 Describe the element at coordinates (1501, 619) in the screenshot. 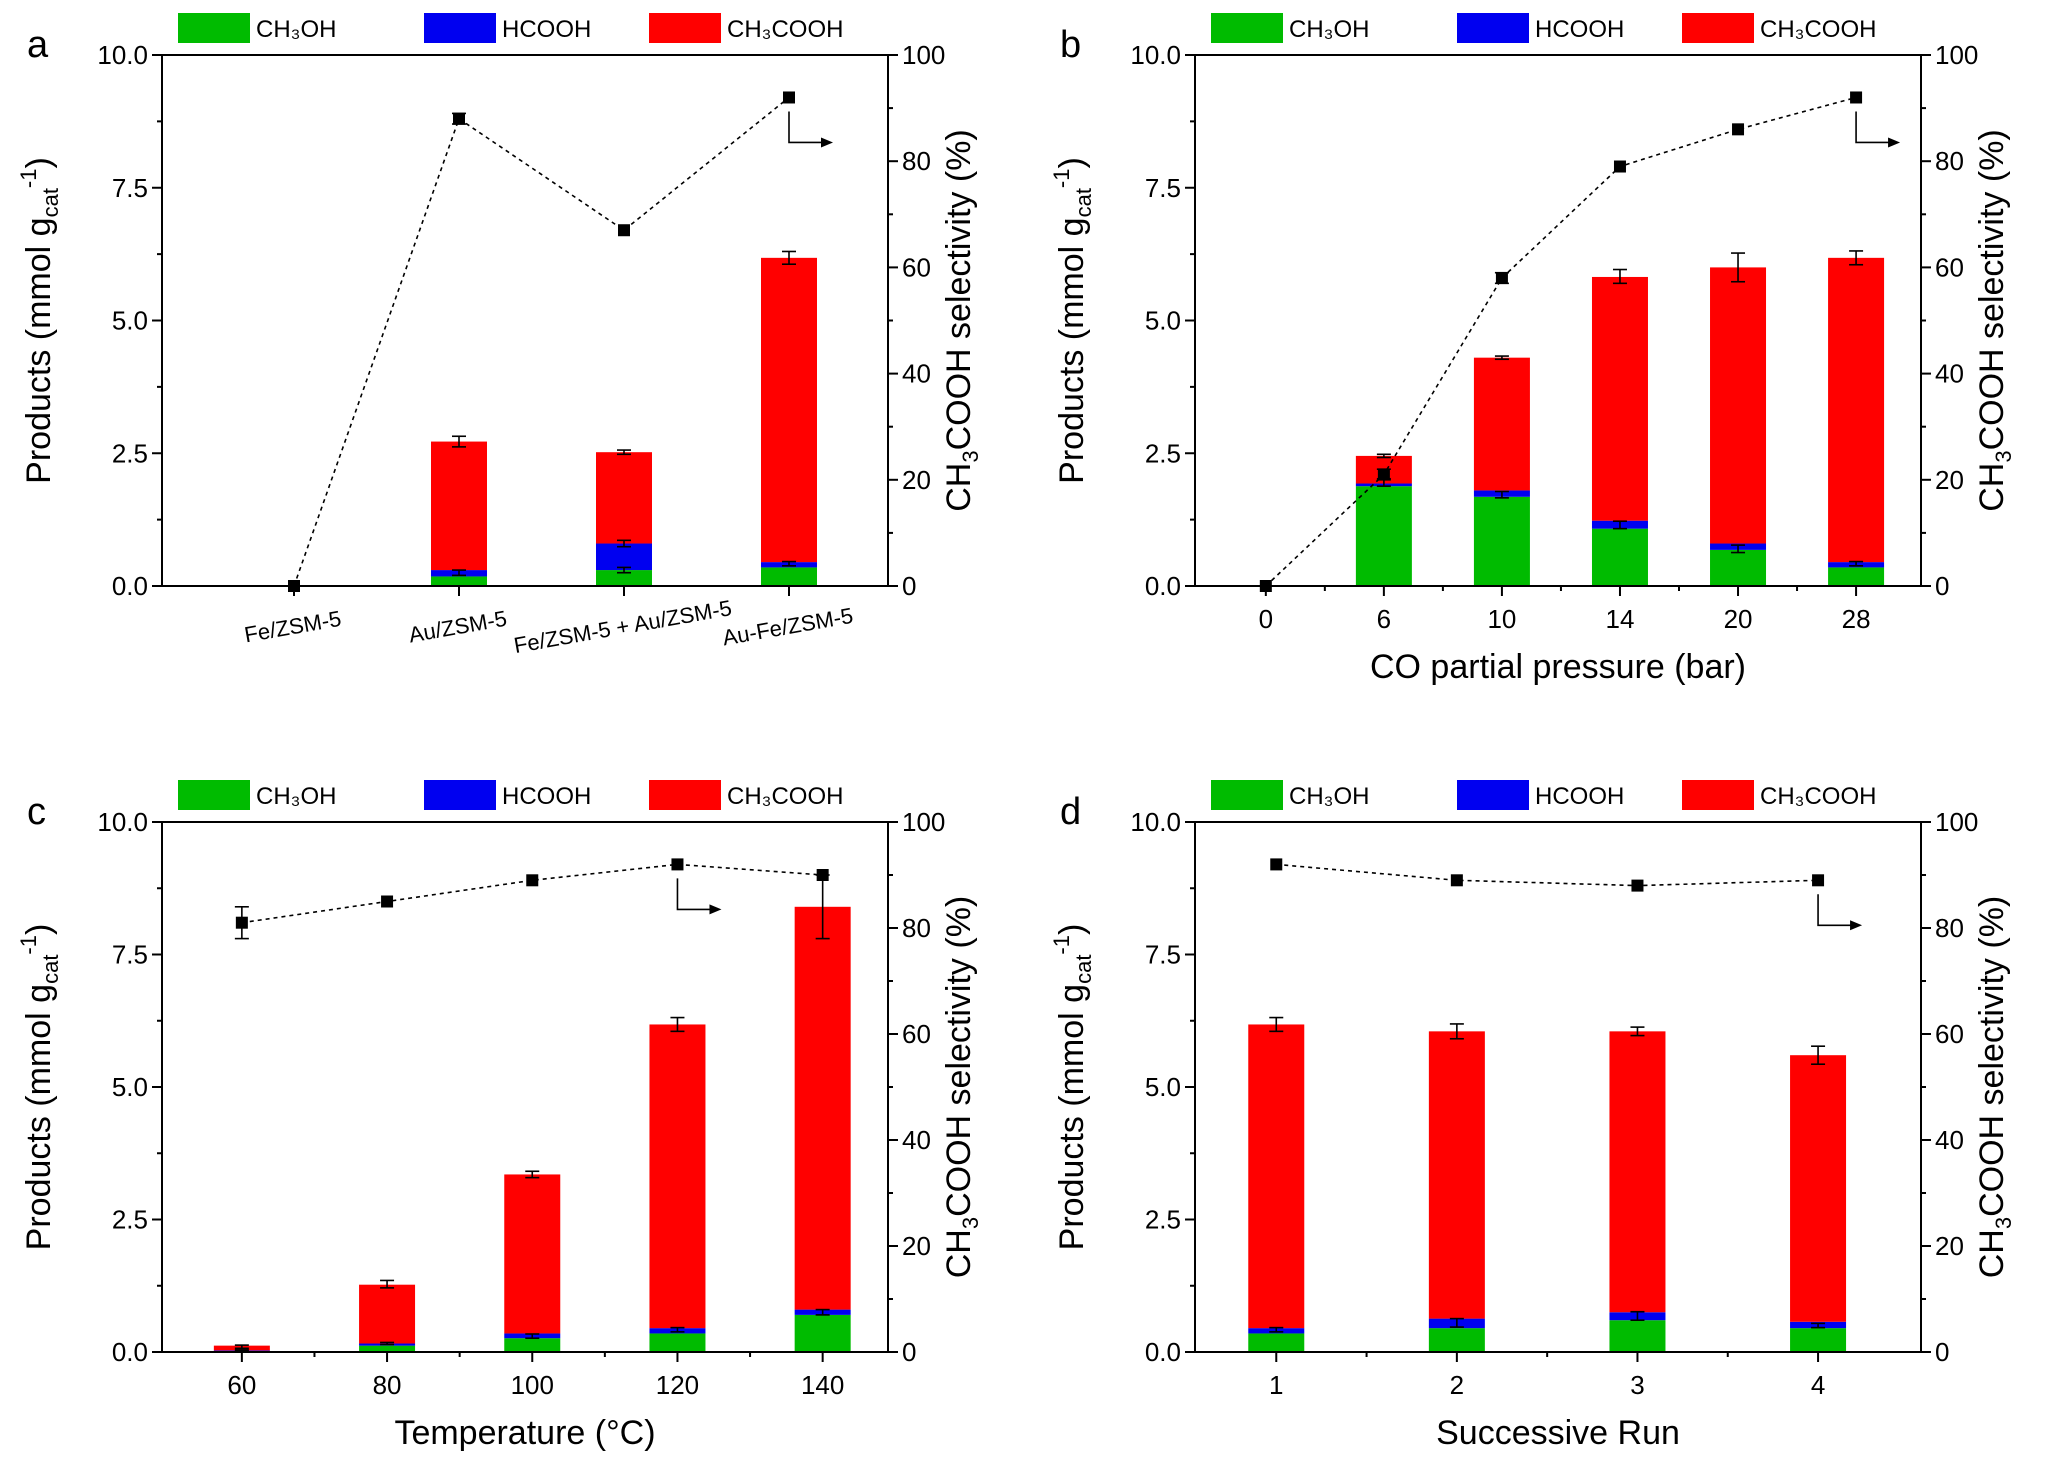

I see `x-tick-label: 10` at that location.